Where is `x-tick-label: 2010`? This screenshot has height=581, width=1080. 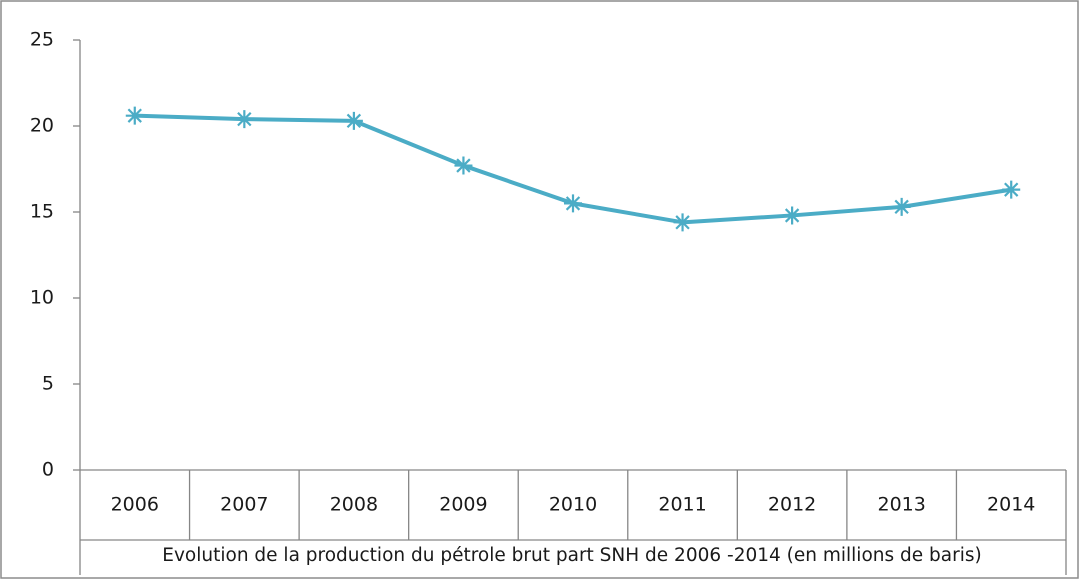
x-tick-label: 2010 is located at coordinates (573, 505).